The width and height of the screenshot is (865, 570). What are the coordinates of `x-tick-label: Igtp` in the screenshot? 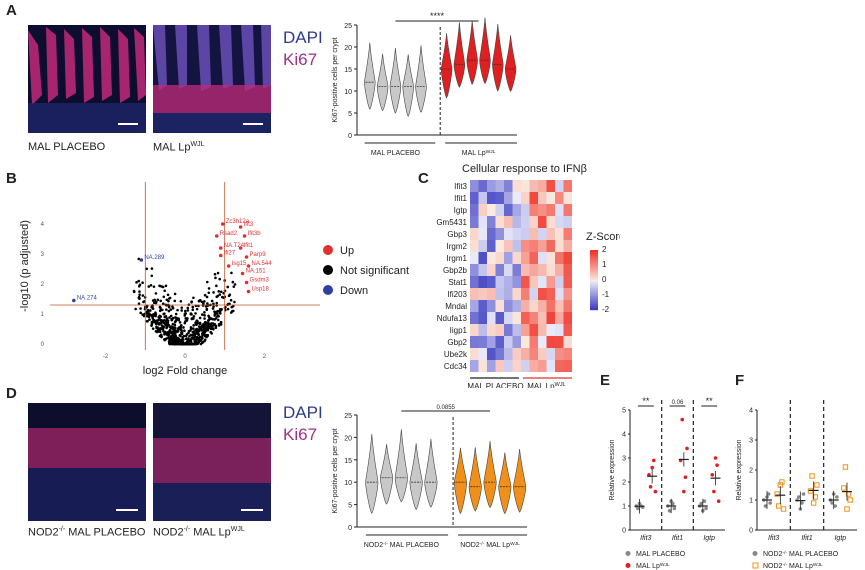 It's located at (709, 538).